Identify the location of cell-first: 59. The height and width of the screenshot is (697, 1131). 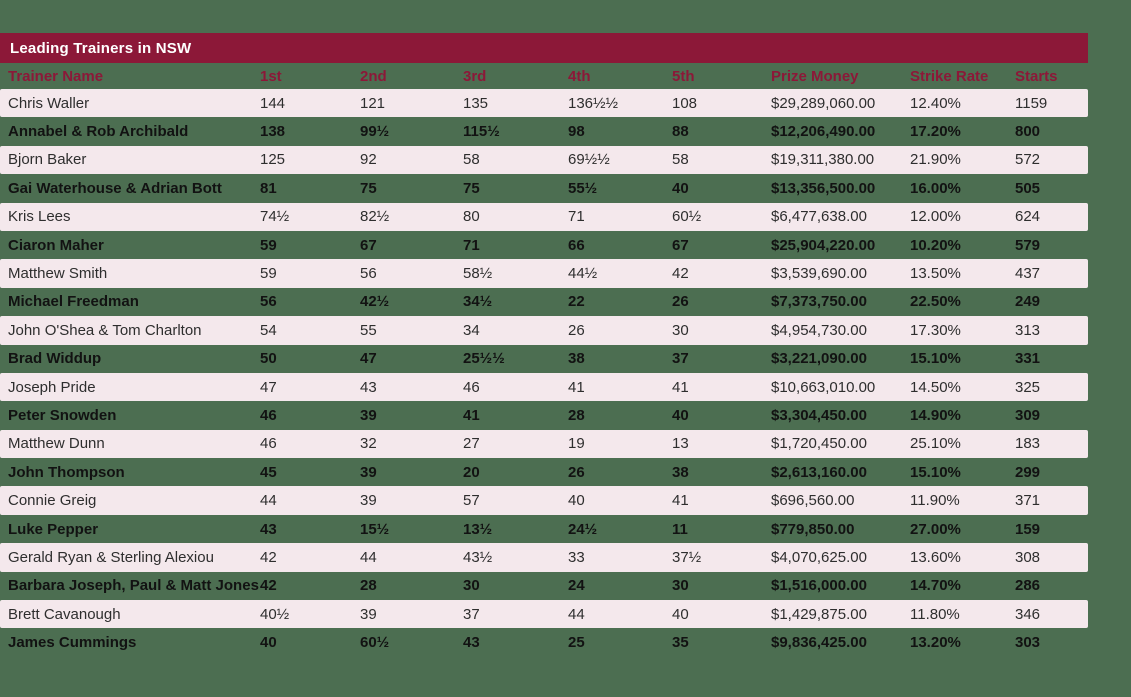
(268, 245).